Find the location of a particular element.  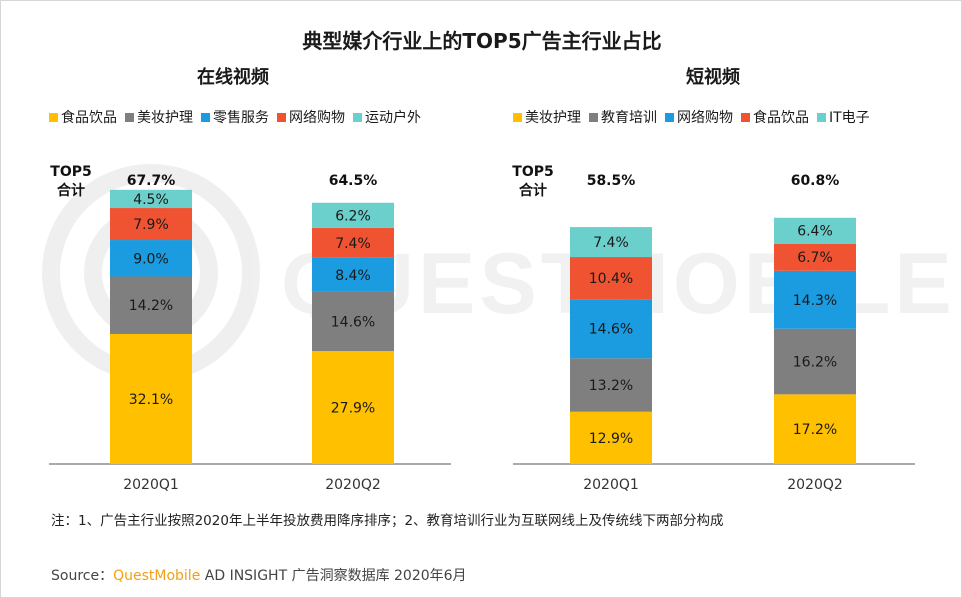

source-suffix: AD INSIGHT 广告洞察数据库 2020年6月 is located at coordinates (333, 576).